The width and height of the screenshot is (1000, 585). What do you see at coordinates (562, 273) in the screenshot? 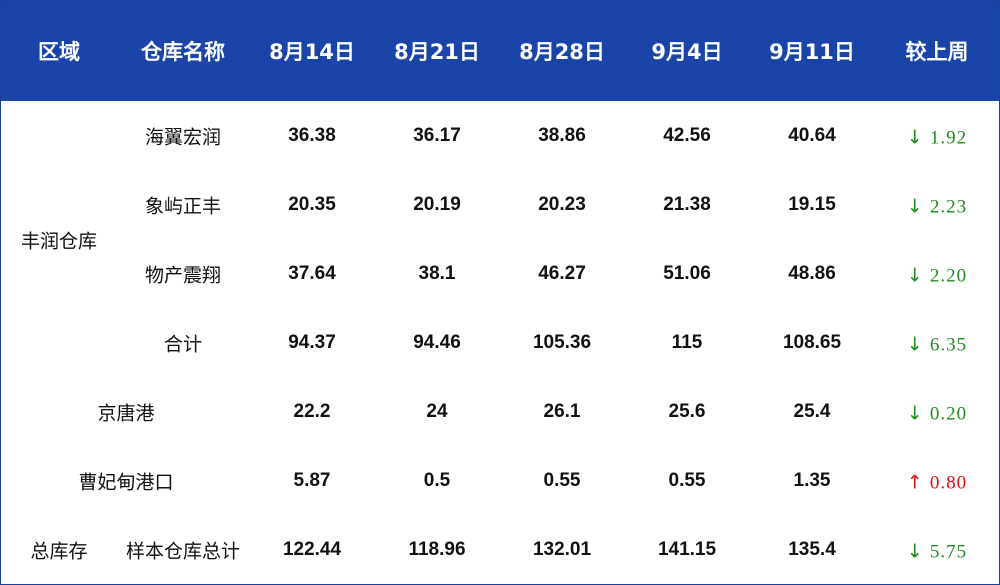
I see `value-cell: 46.27` at bounding box center [562, 273].